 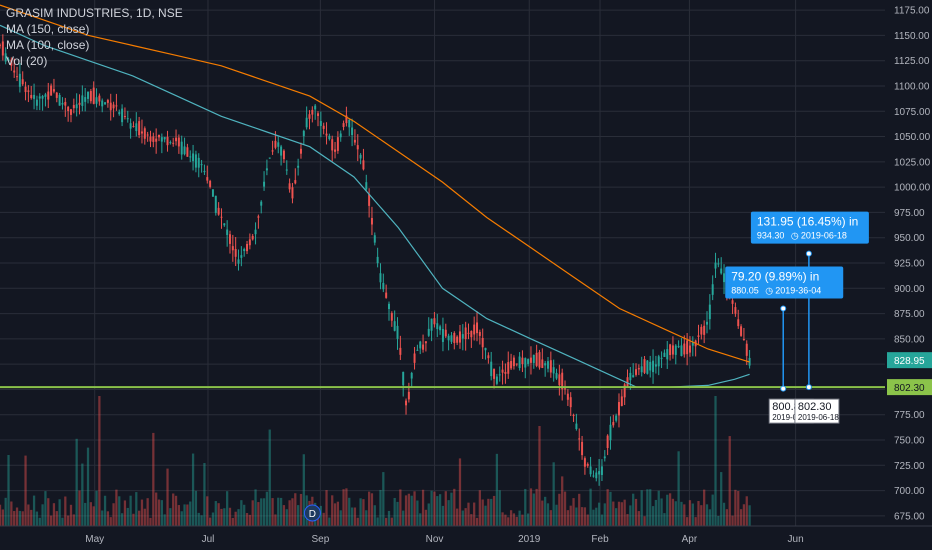 I want to click on symbol-title: GRASIM INDUSTRIES, 1D, NSE, so click(x=94, y=13).